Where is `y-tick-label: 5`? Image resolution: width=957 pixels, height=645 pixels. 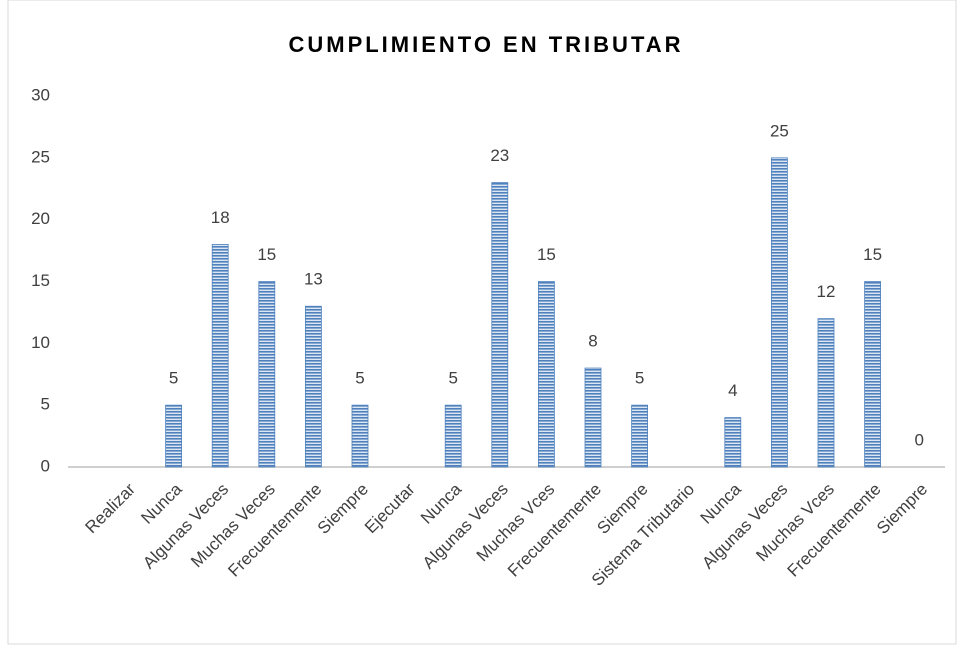 y-tick-label: 5 is located at coordinates (45, 404).